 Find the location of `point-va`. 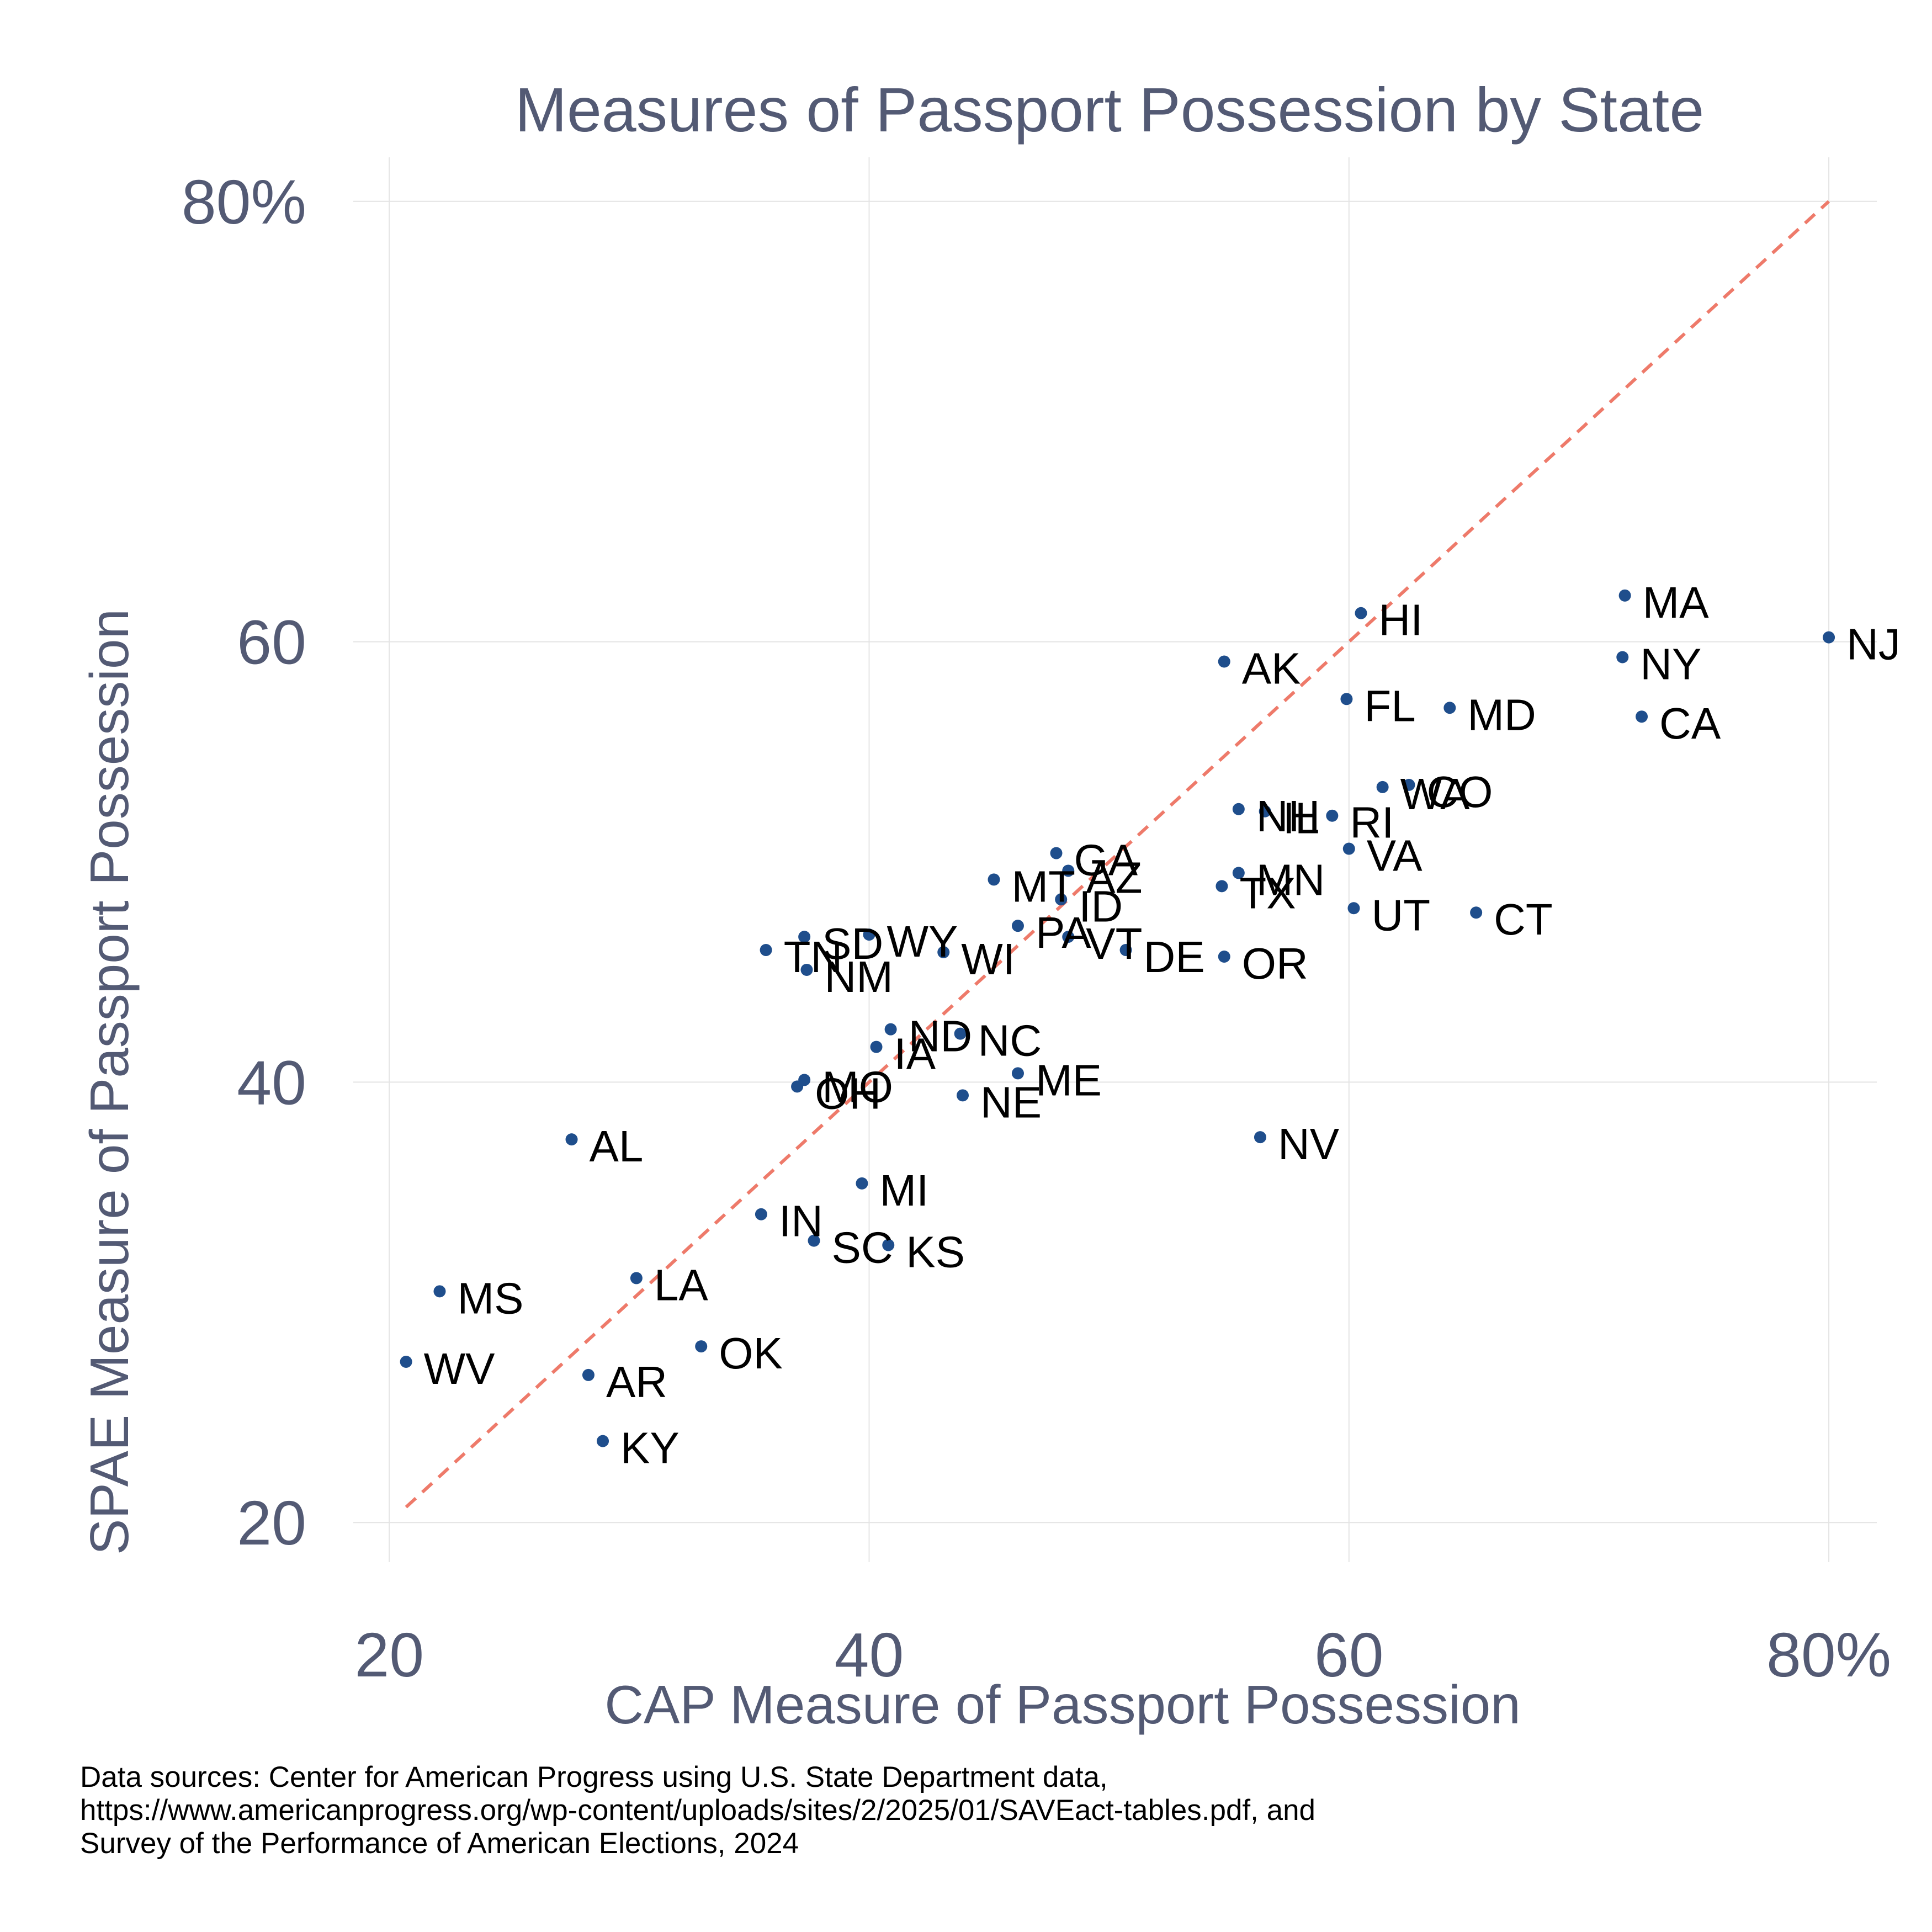

point-va is located at coordinates (1348, 848).